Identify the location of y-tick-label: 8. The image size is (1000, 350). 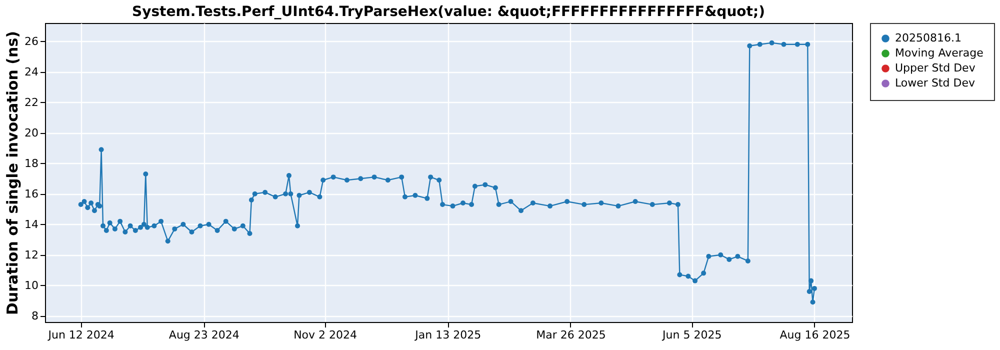
(35, 315).